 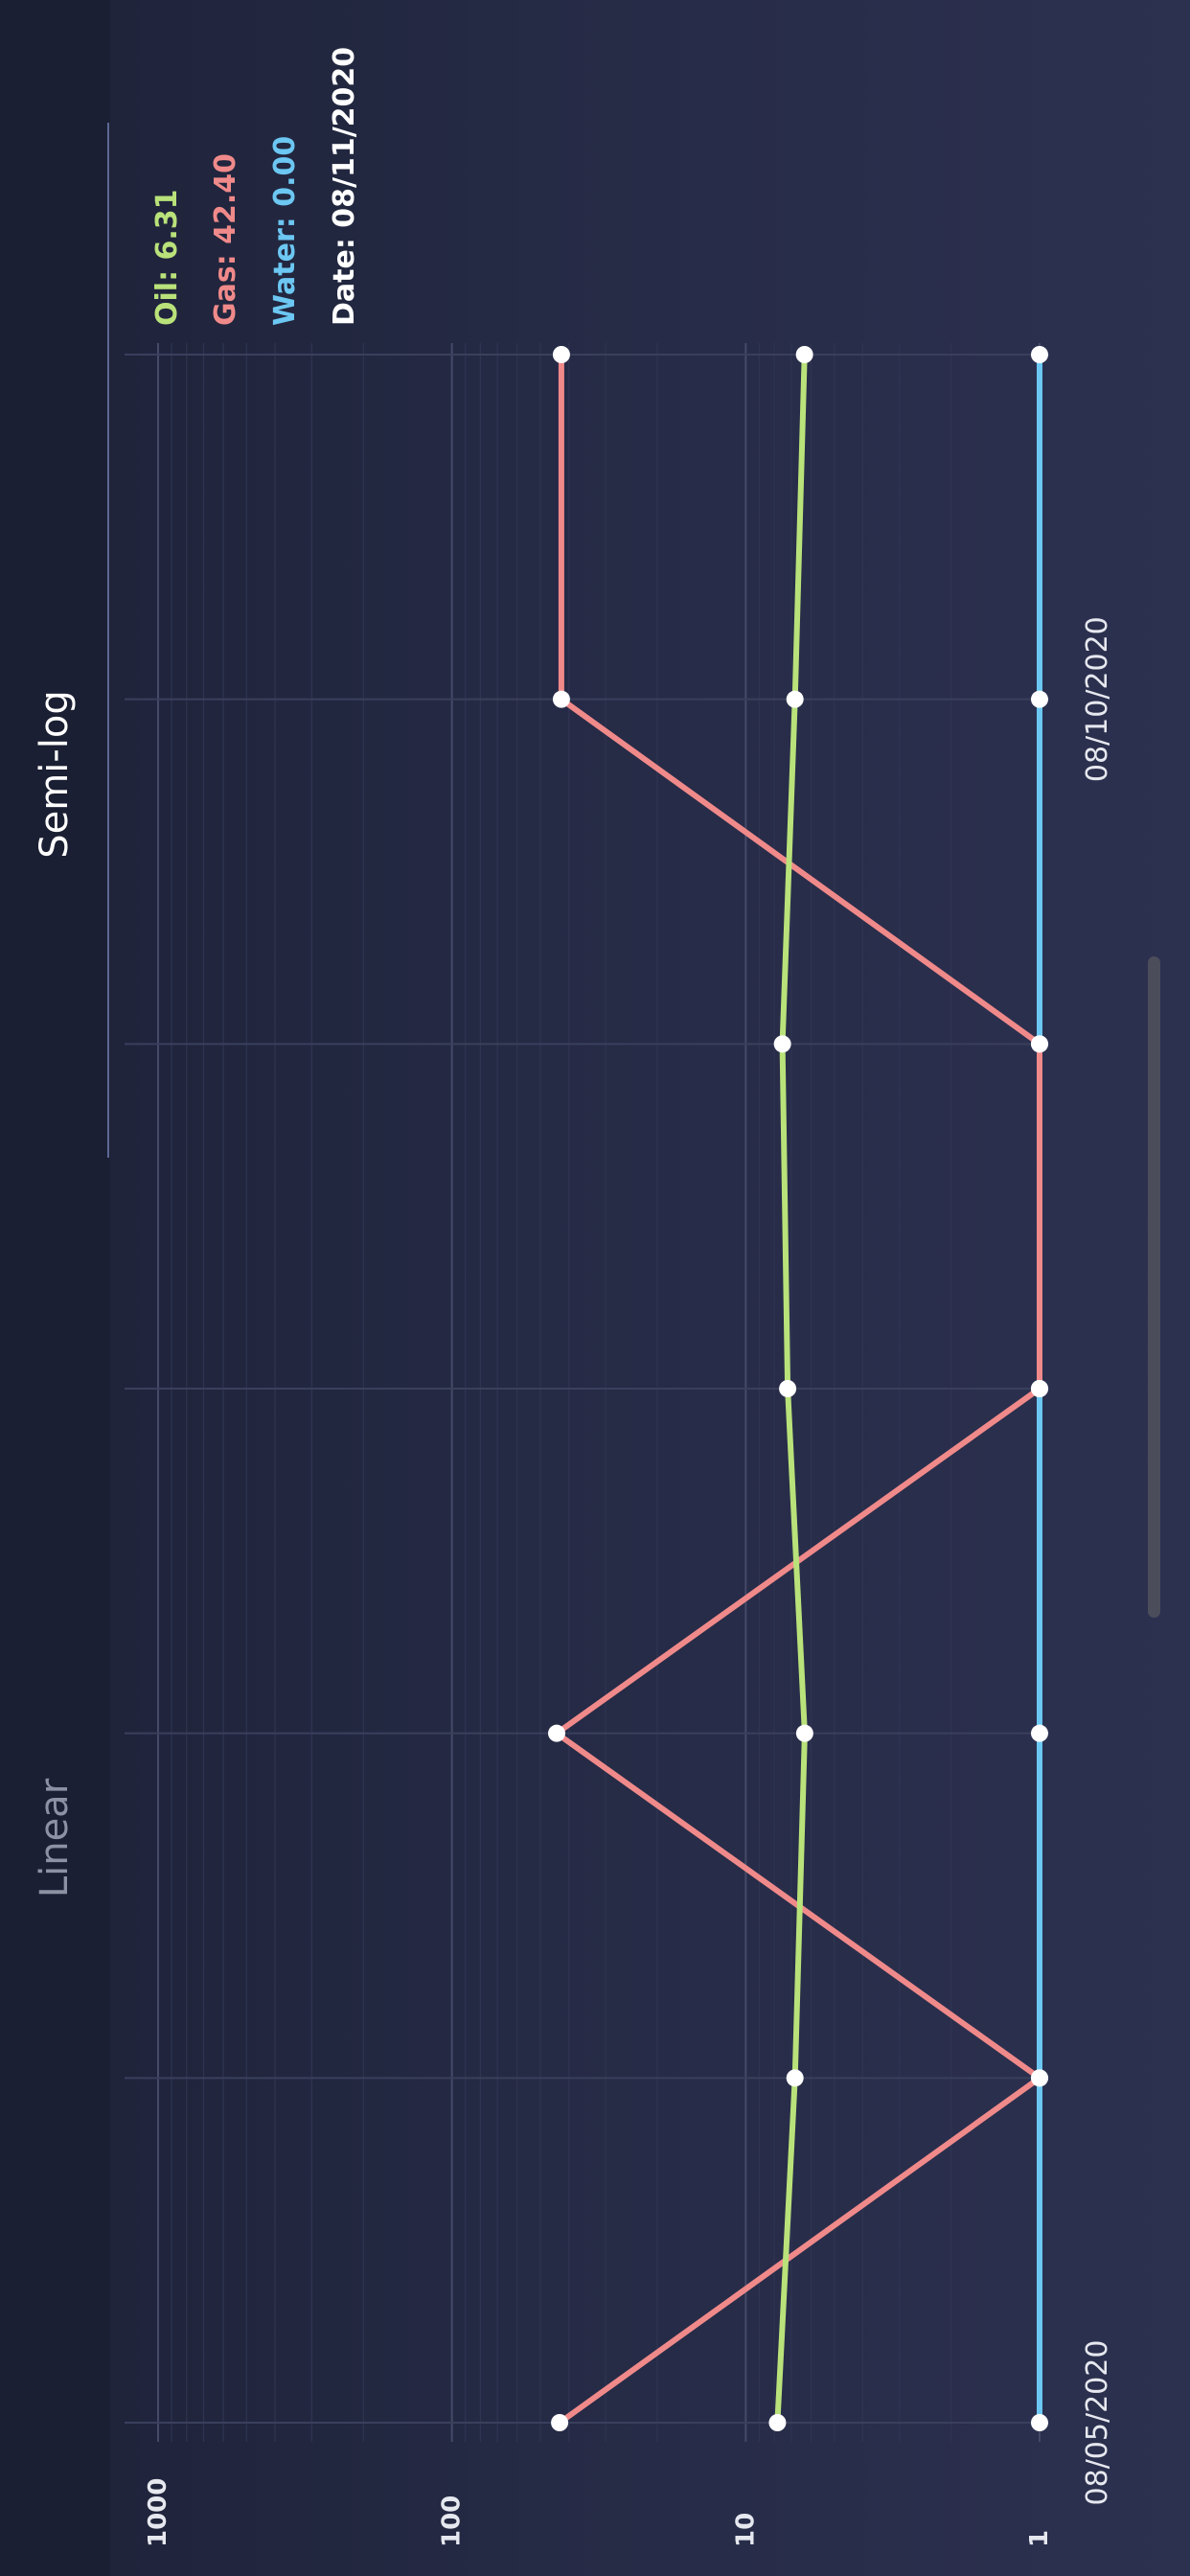 I want to click on y-tick-label: 1000, so click(x=158, y=2512).